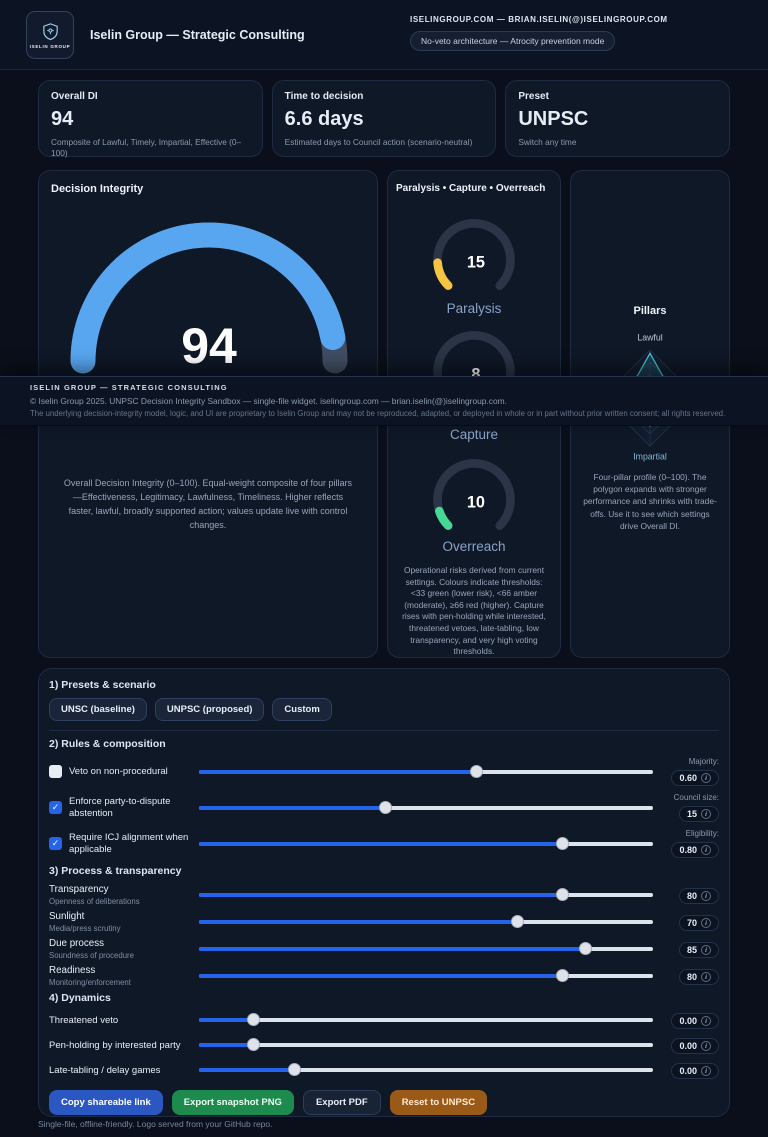 The width and height of the screenshot is (768, 1137). Describe the element at coordinates (97, 189) in the screenshot. I see `panel-title: Decision Integrity` at that location.